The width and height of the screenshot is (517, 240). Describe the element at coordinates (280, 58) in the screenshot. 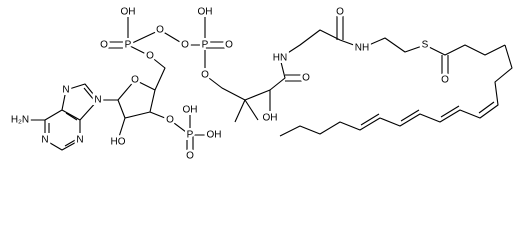

I see `atom-label: HN` at that location.